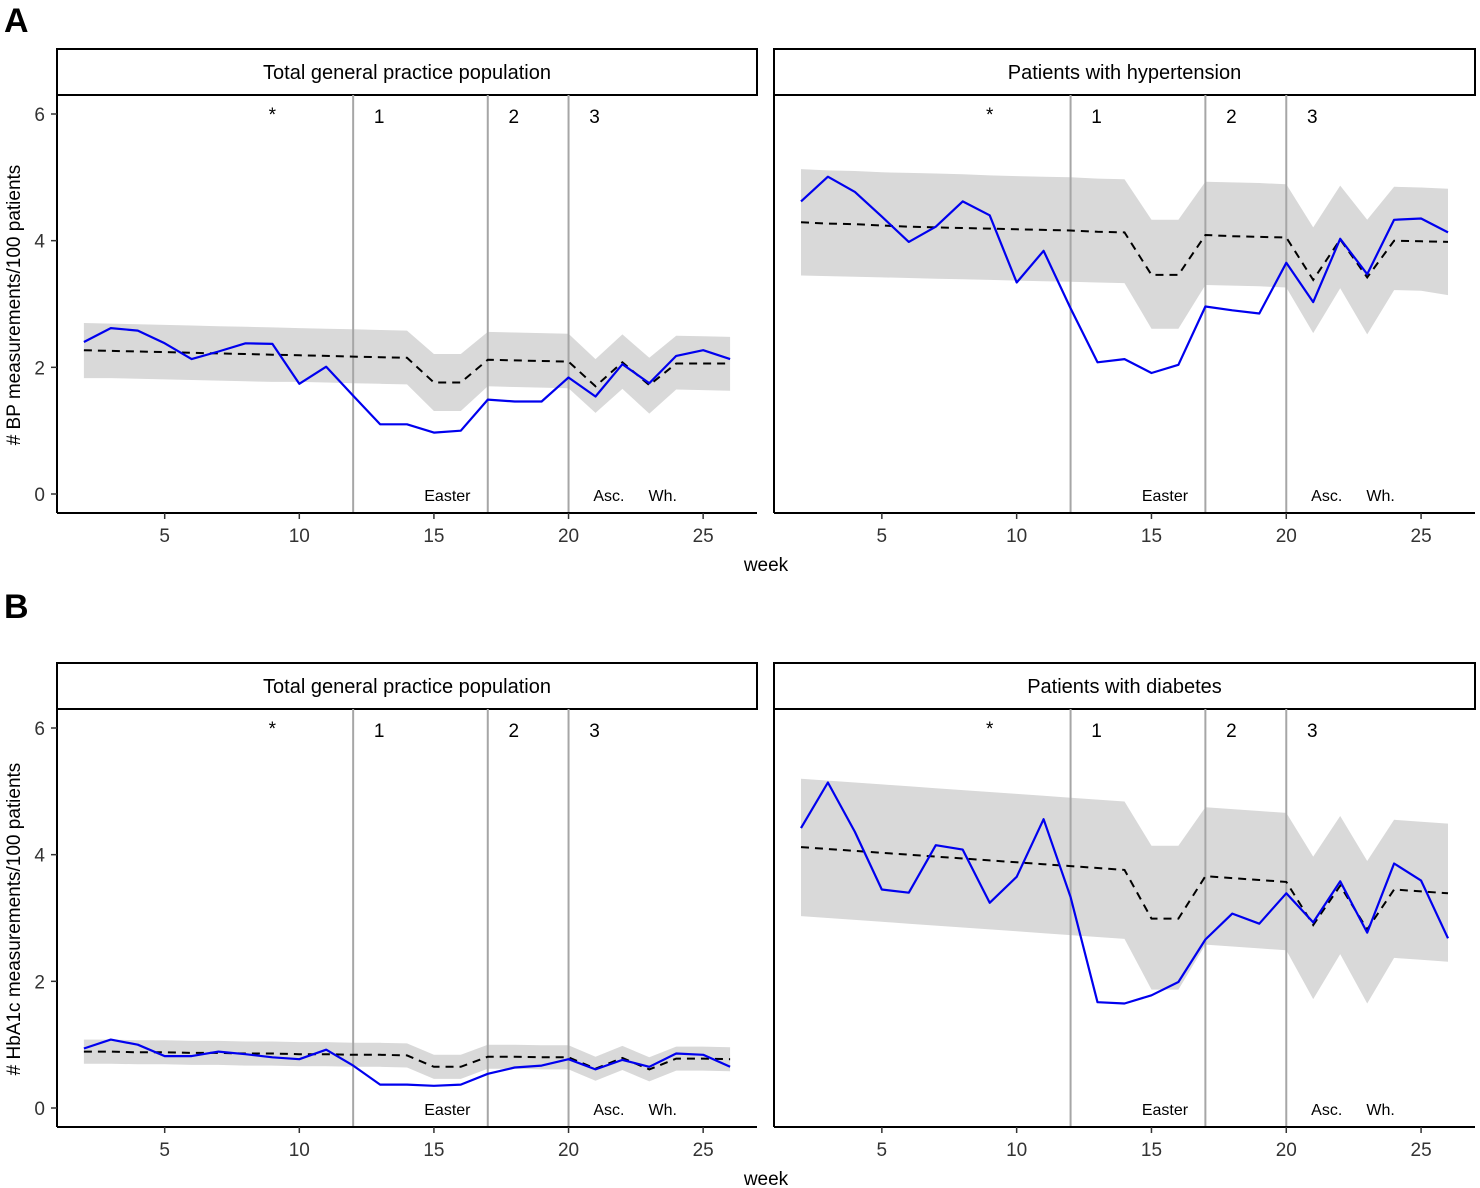  I want to click on y-axis-title-a: # BP measurements/100 patients, so click(14, 305).